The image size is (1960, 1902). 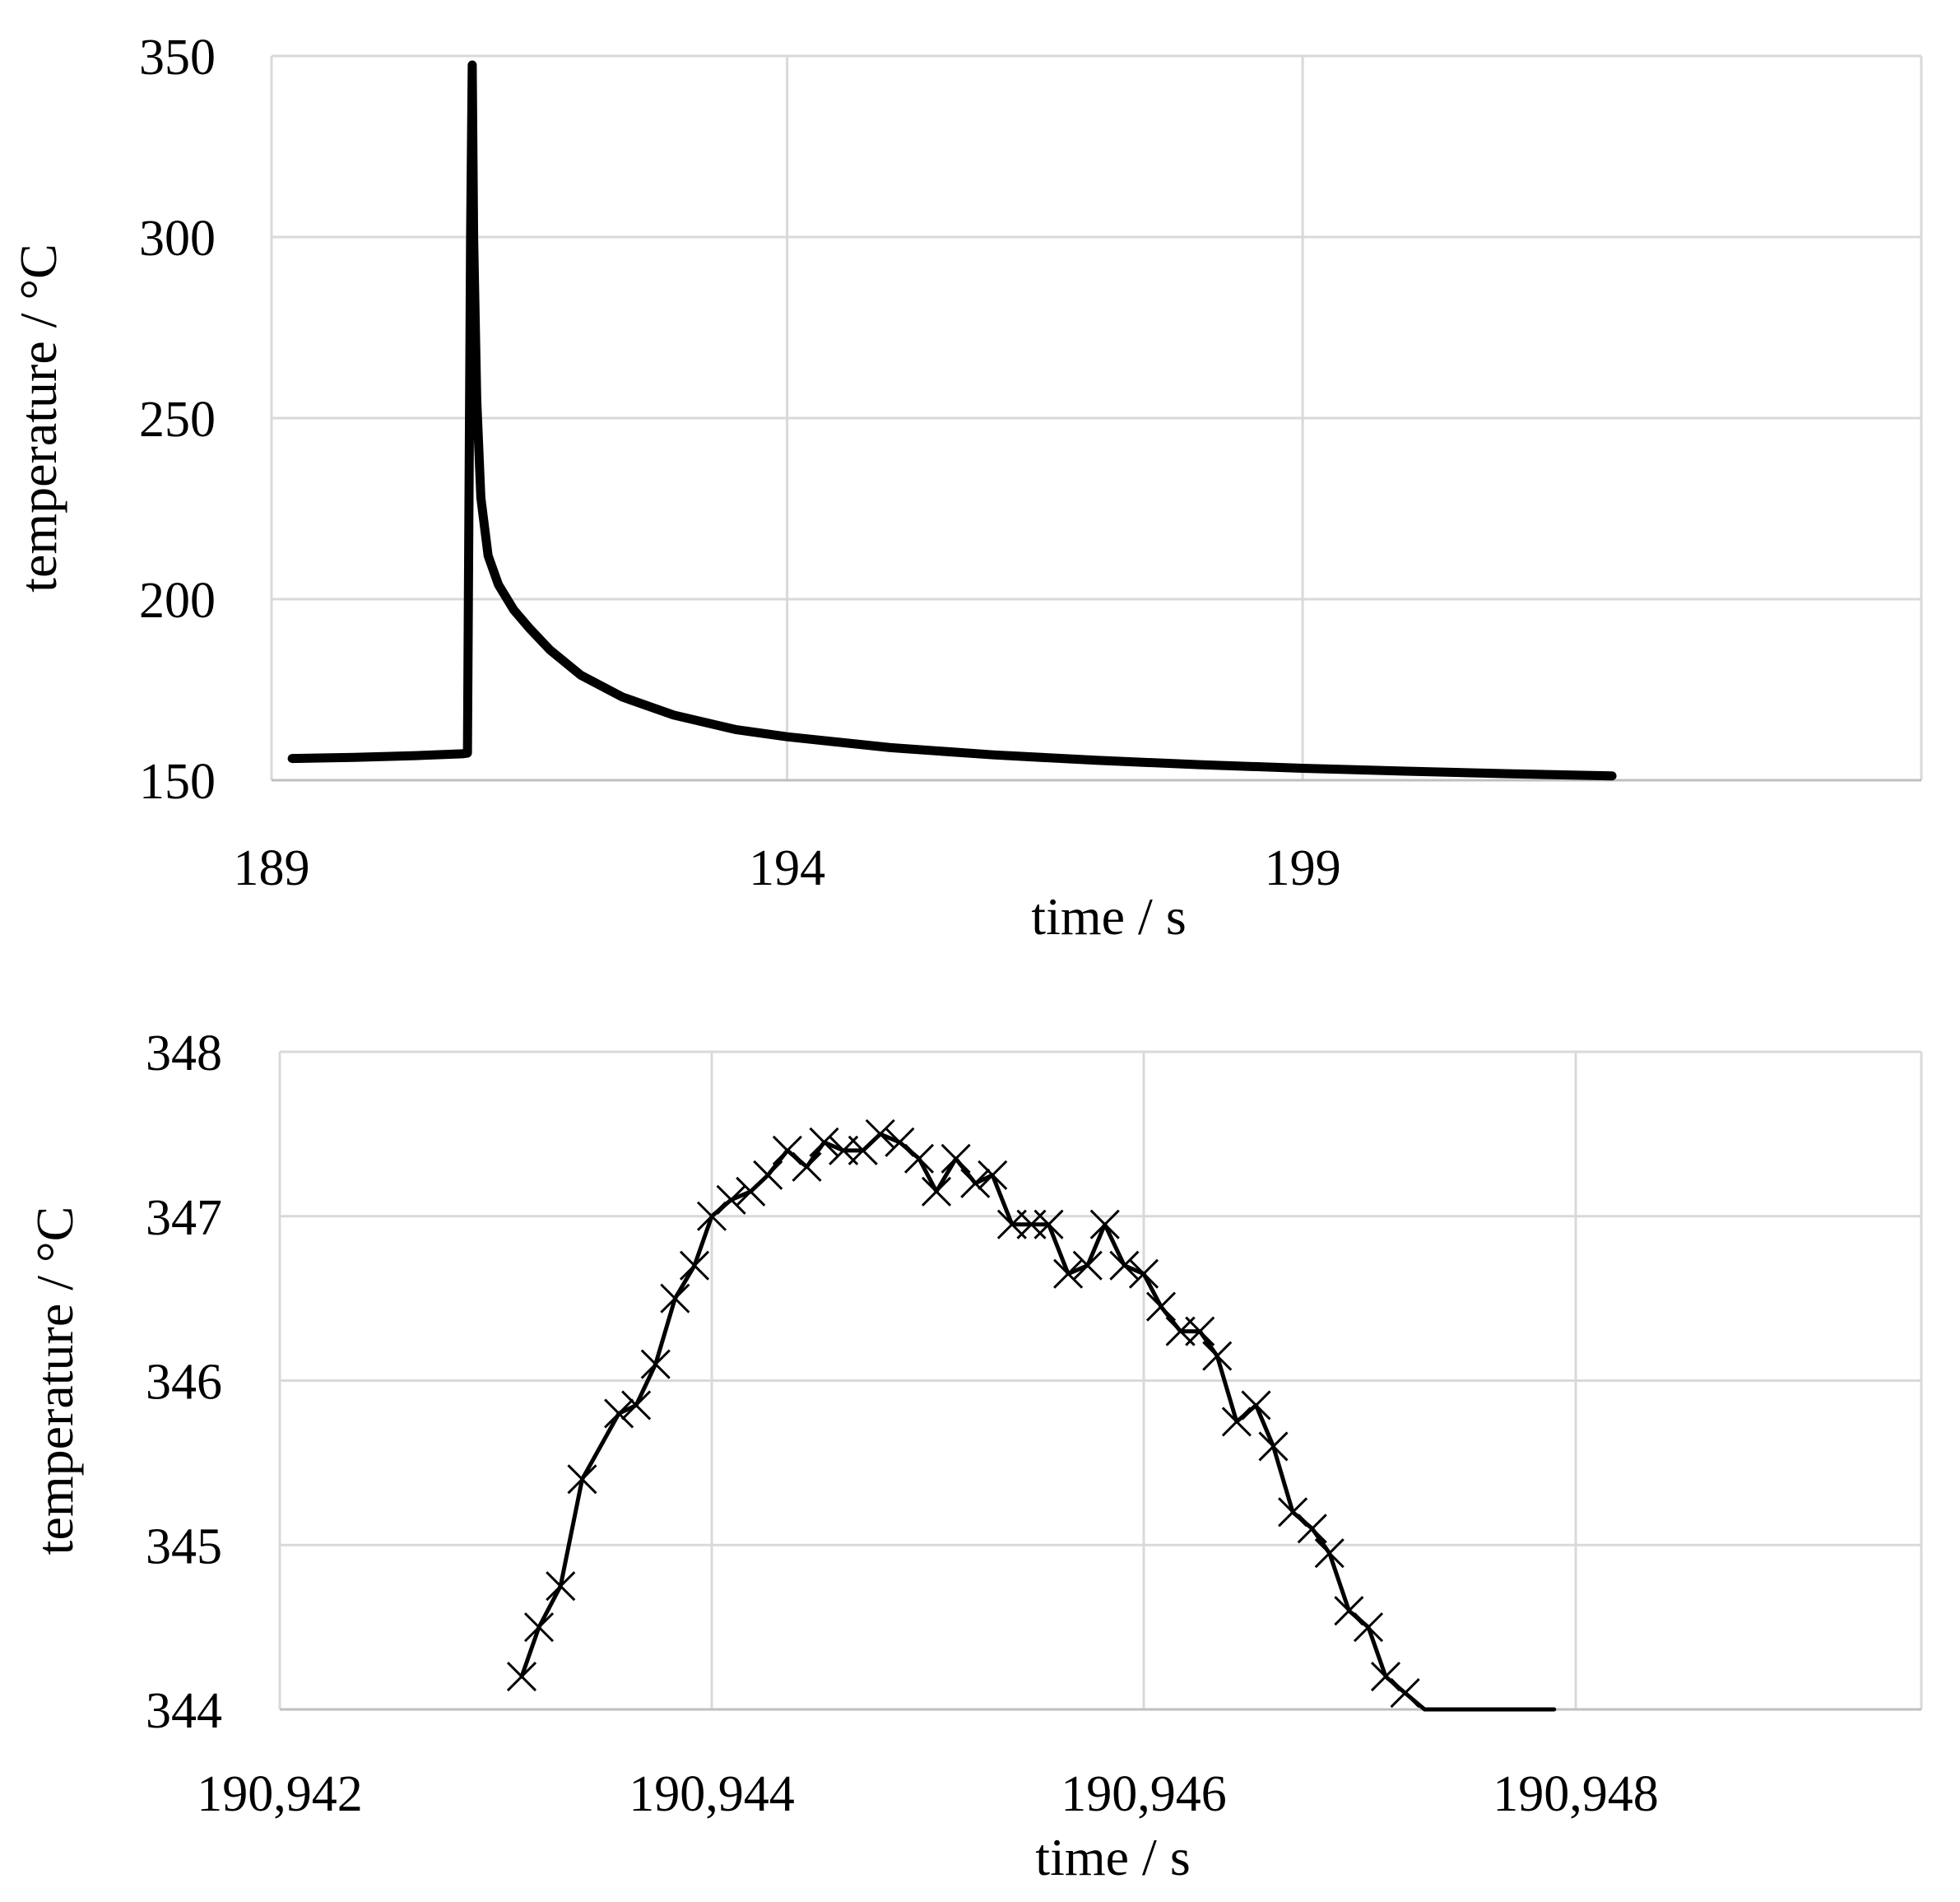 I want to click on y-tick-label: 200, so click(x=177, y=601).